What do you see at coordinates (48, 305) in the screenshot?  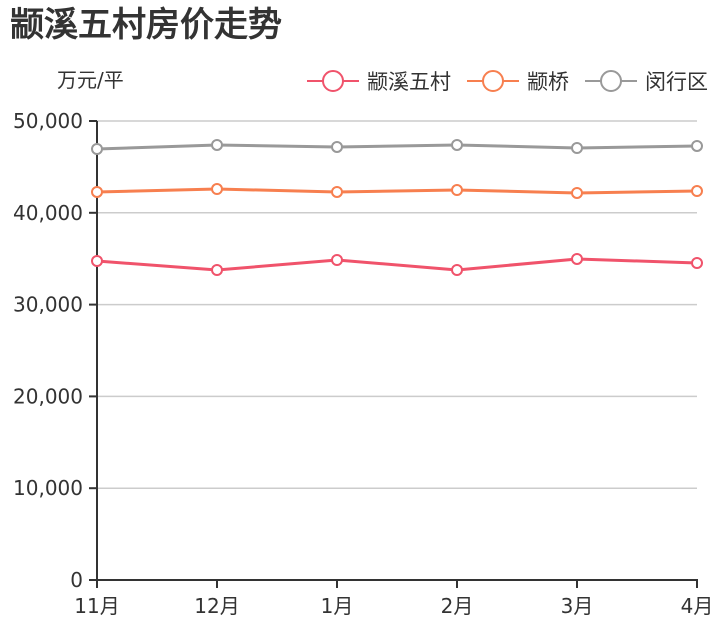 I see `y-tick-label: 30,000` at bounding box center [48, 305].